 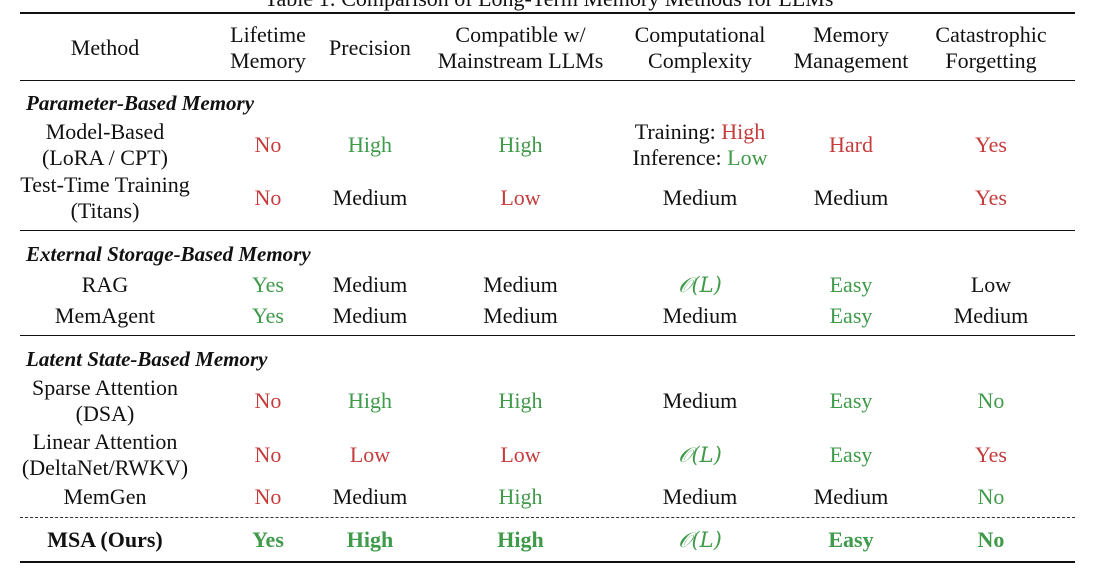 I want to click on management-cell: Hard, so click(x=851, y=144).